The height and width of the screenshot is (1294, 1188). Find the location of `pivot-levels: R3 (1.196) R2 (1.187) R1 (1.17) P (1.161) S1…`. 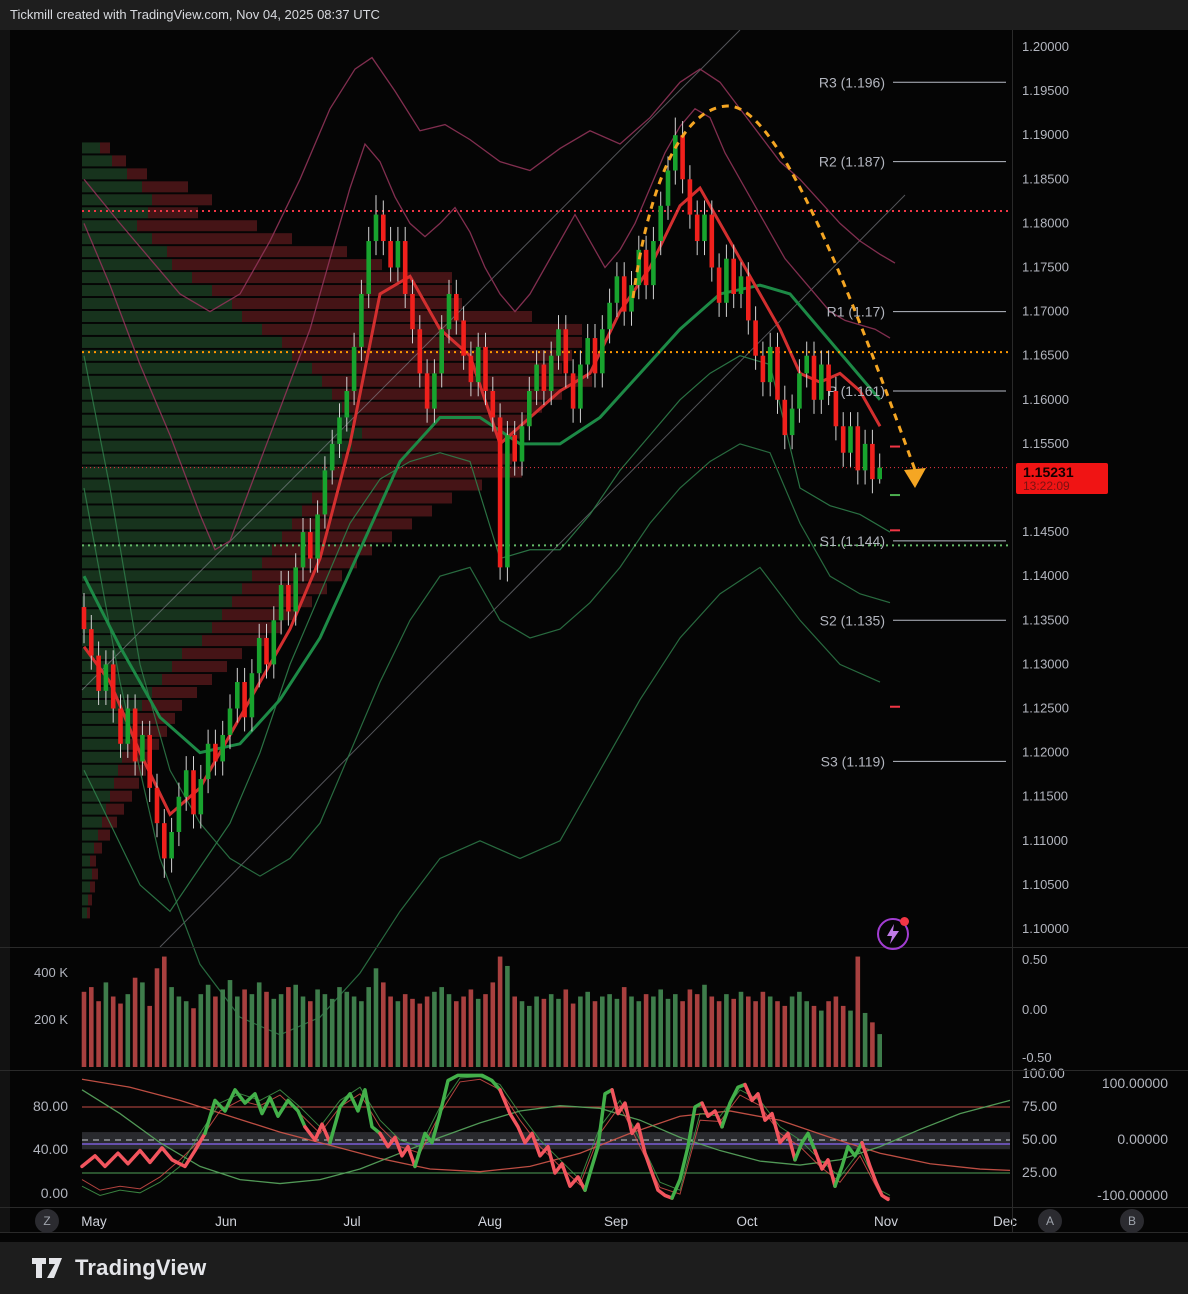

pivot-levels: R3 (1.196) R2 (1.187) R1 (1.17) P (1.161) S1… is located at coordinates (912, 421).